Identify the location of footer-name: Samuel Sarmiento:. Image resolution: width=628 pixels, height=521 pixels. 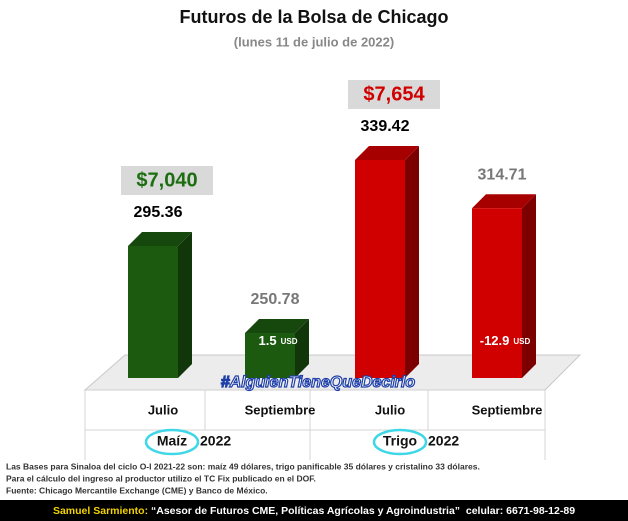
(100, 511).